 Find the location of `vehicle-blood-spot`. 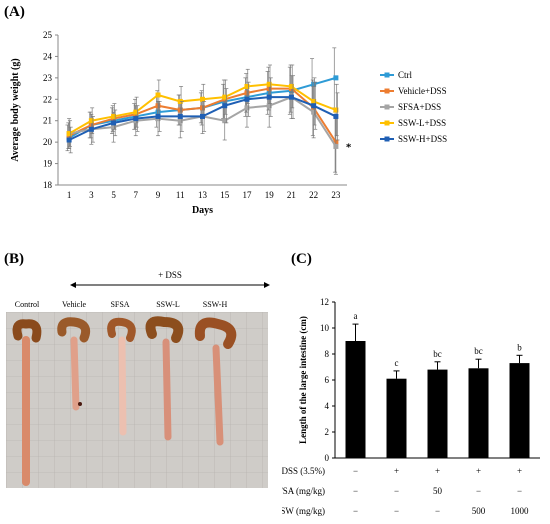

vehicle-blood-spot is located at coordinates (80, 404).